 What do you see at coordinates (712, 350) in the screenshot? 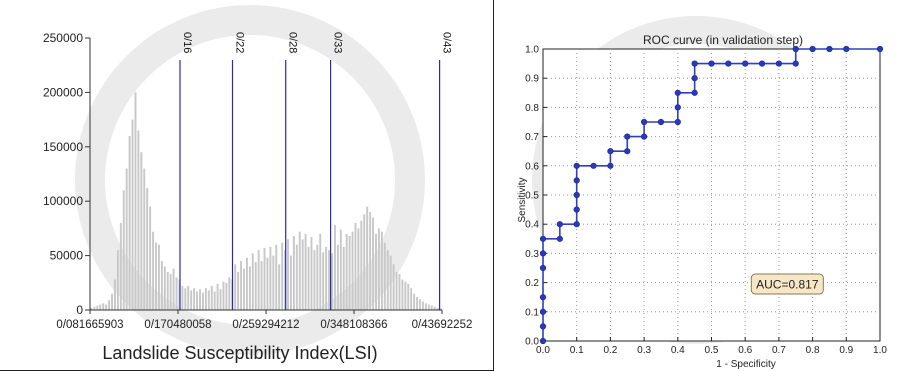
I see `x-tick-label: 0.5` at bounding box center [712, 350].